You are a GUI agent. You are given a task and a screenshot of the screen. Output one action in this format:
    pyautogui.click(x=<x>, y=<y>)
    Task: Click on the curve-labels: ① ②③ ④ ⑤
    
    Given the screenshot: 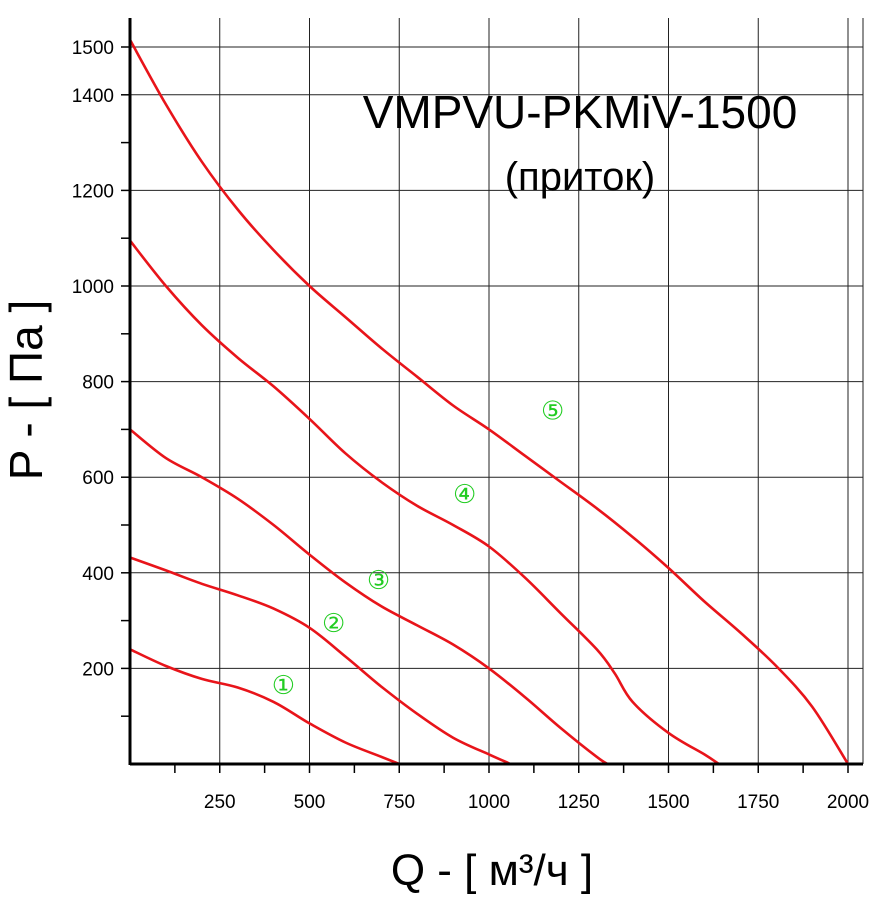 What is the action you would take?
    pyautogui.click(x=418, y=548)
    